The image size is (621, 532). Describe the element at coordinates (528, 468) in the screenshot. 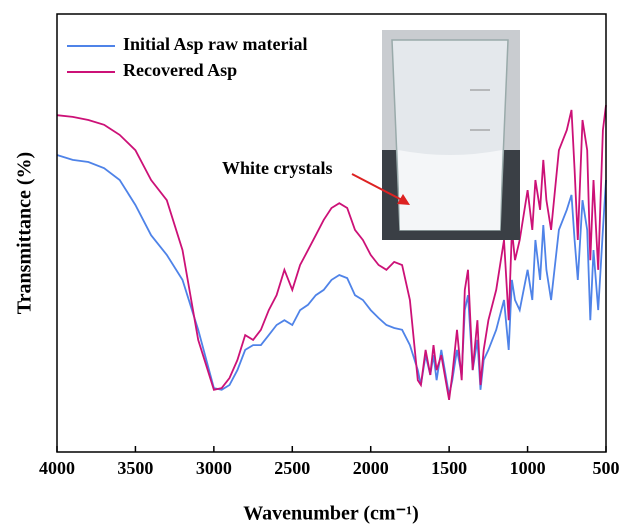

I see `x-tick-label: 1000` at that location.